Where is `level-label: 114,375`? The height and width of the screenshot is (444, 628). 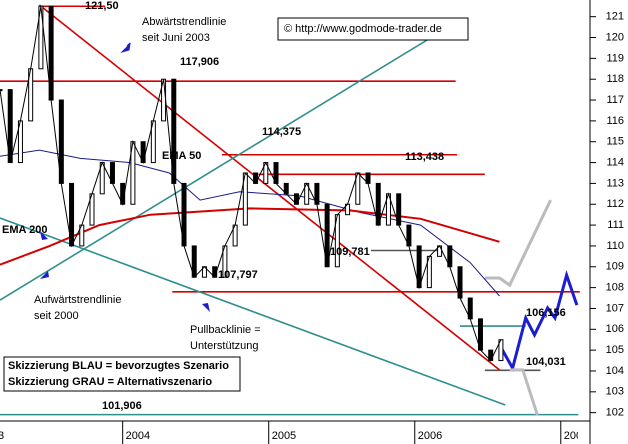
level-label: 114,375 is located at coordinates (281, 132).